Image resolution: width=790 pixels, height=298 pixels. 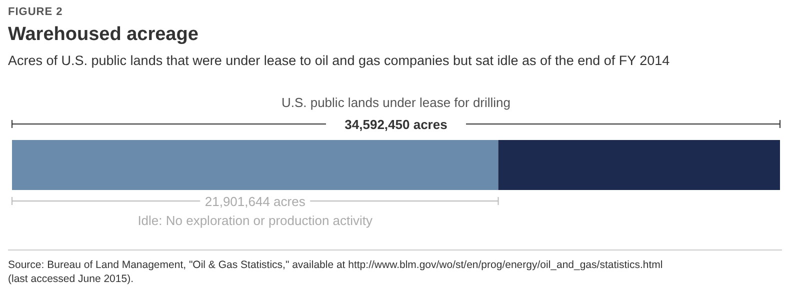 What do you see at coordinates (256, 220) in the screenshot?
I see `series-label: Idle: No exploration or production activity` at bounding box center [256, 220].